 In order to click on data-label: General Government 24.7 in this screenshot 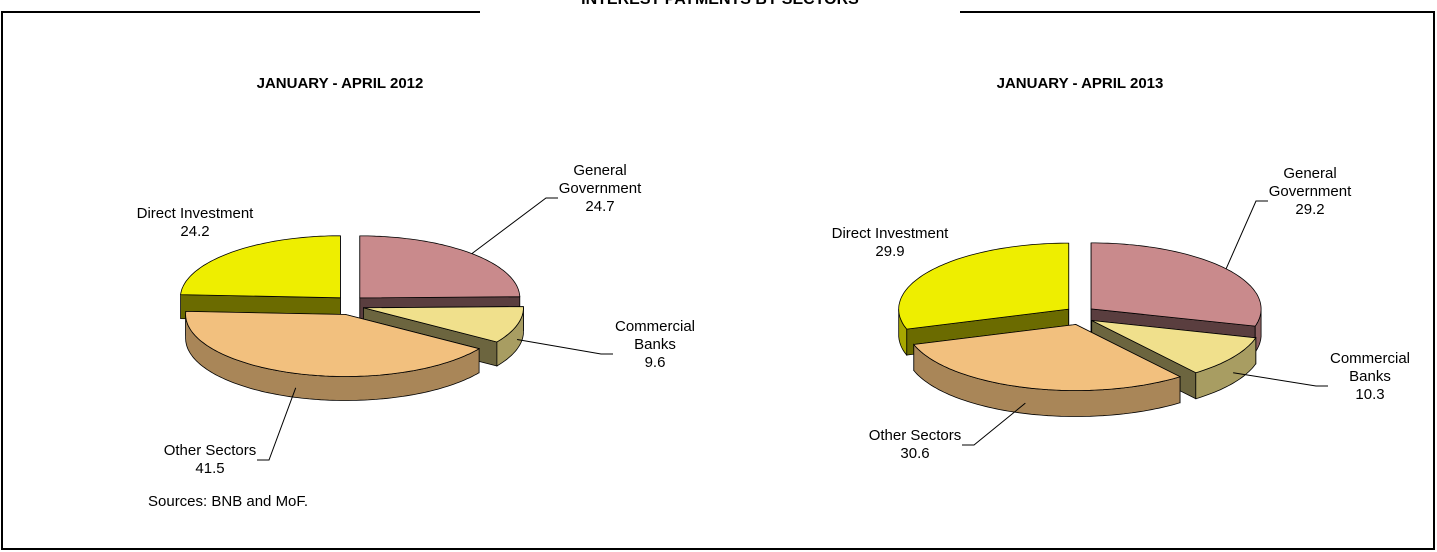, I will do `click(600, 189)`.